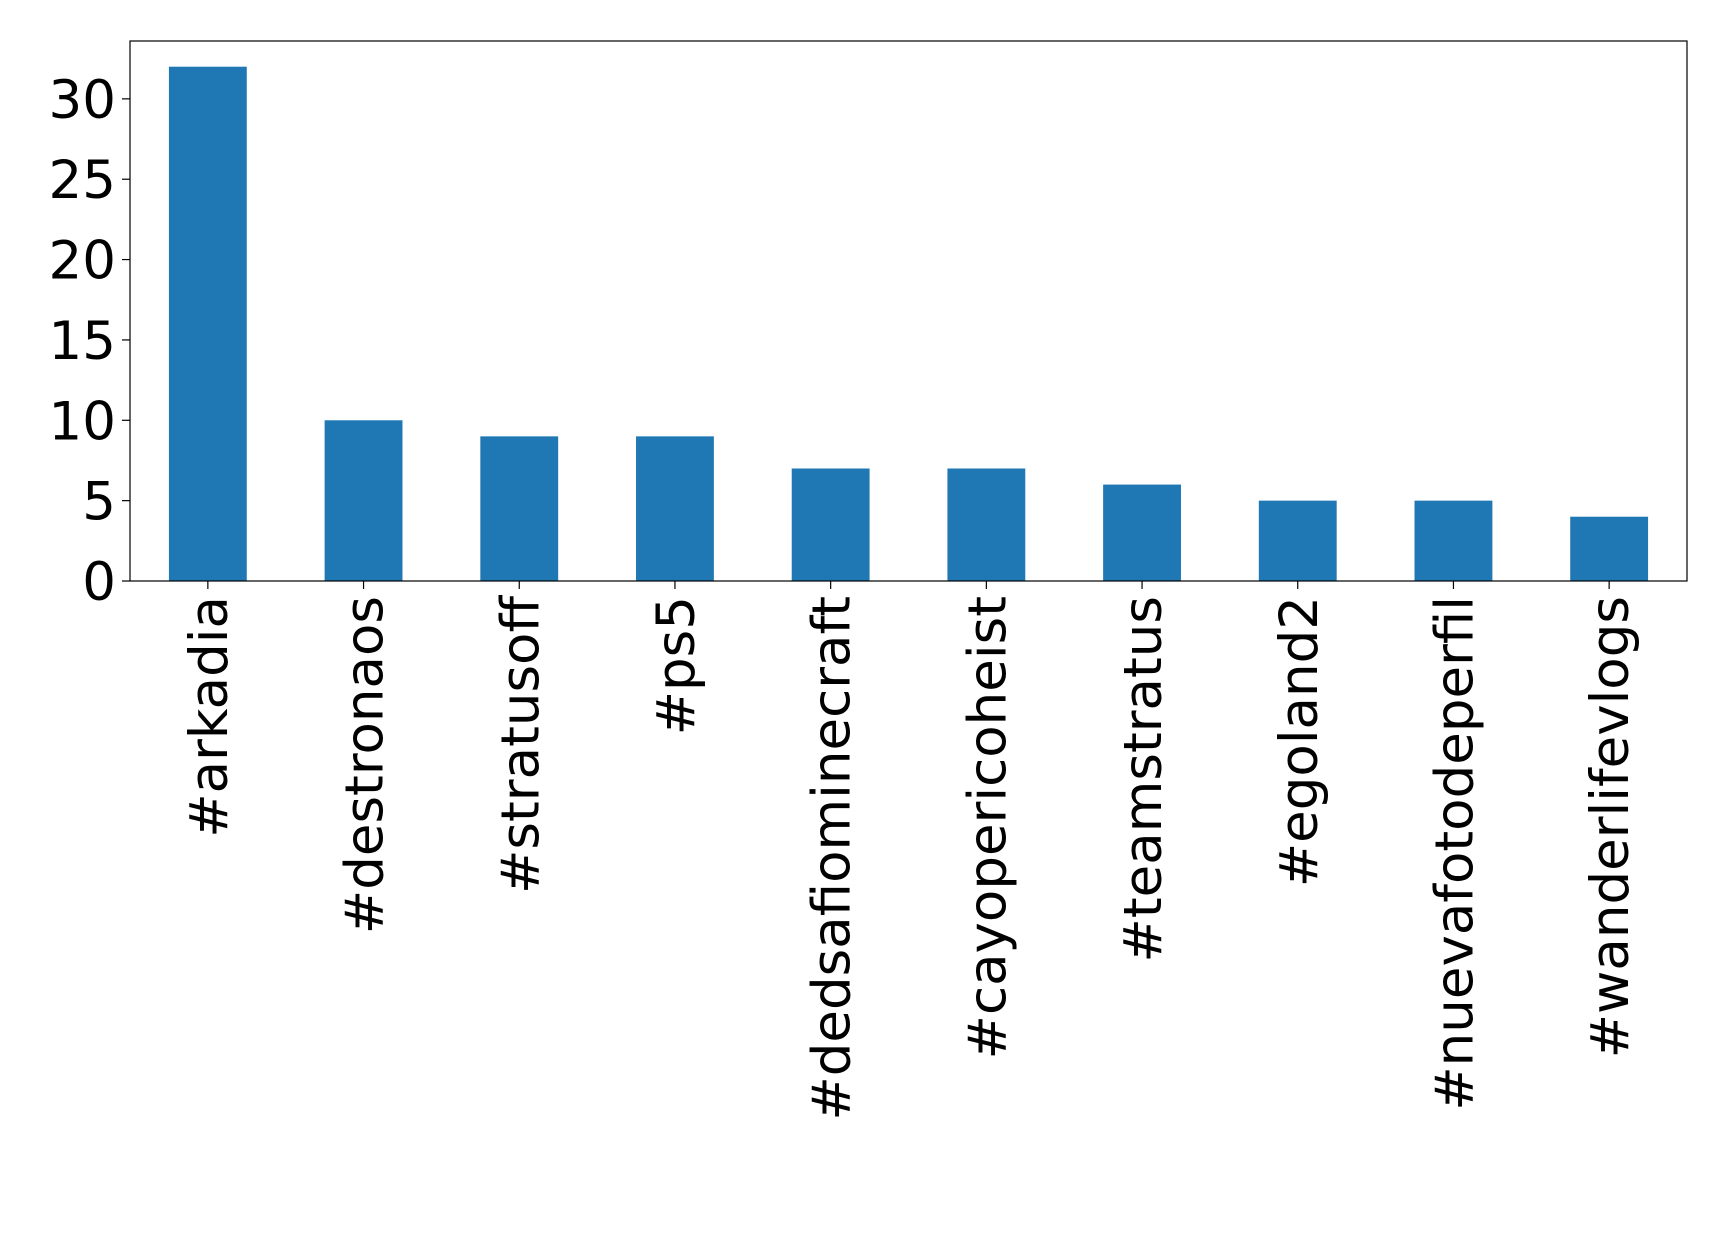  What do you see at coordinates (1299, 741) in the screenshot?
I see `x-tick-label: #egoland2` at bounding box center [1299, 741].